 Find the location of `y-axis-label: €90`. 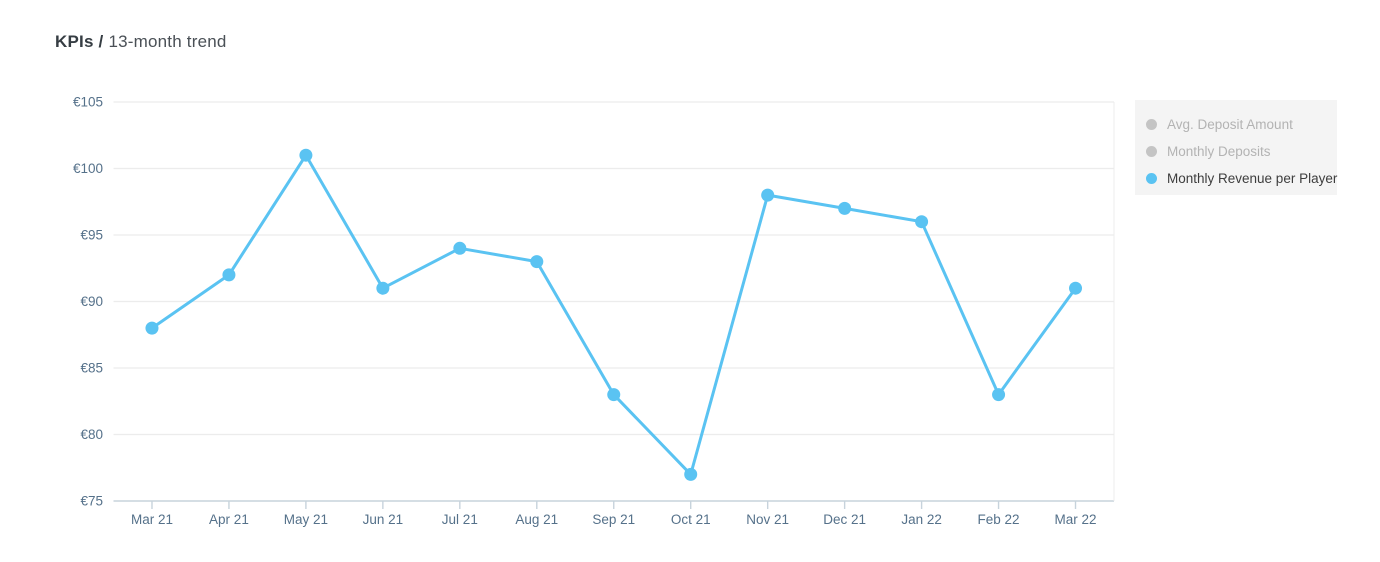

y-axis-label: €90 is located at coordinates (91, 301).